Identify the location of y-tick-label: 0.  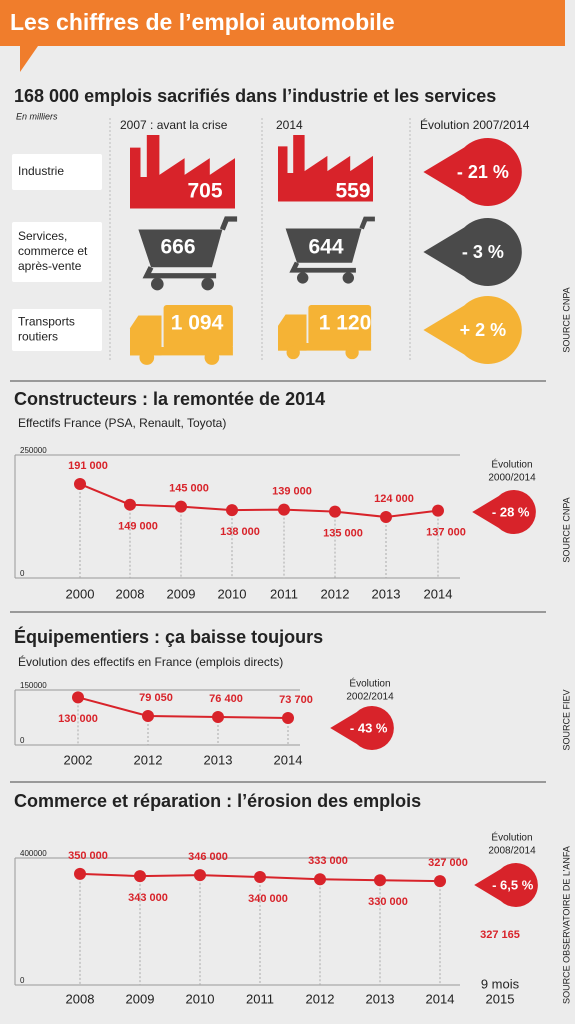
(22, 740).